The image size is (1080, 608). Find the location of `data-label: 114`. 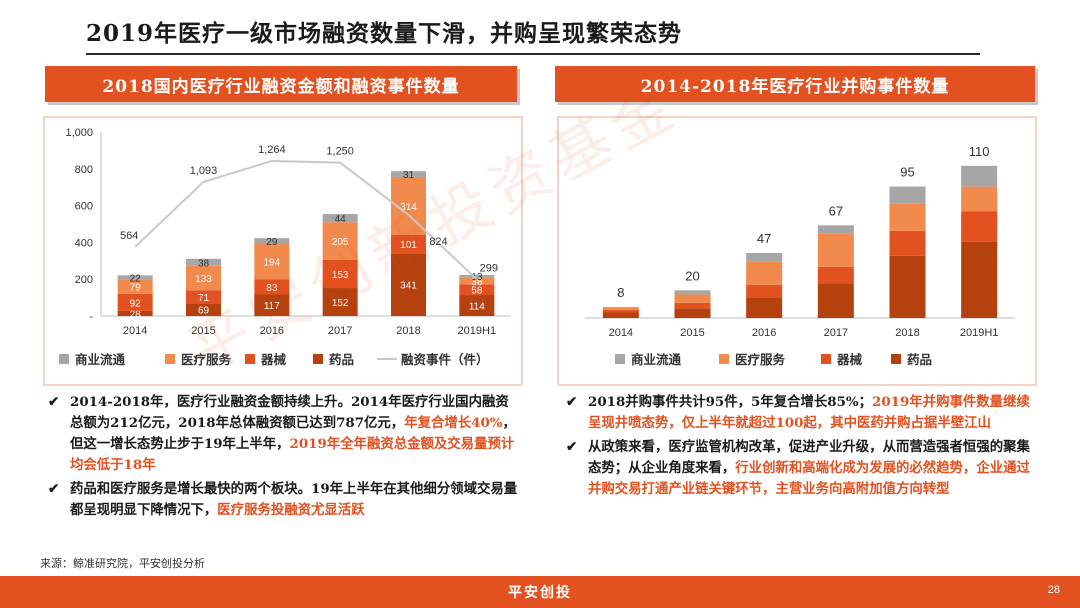

data-label: 114 is located at coordinates (477, 307).